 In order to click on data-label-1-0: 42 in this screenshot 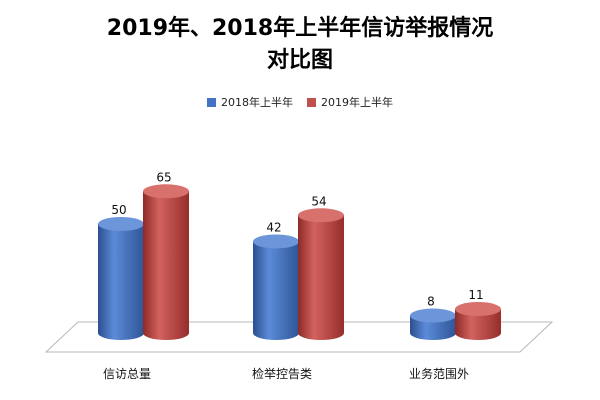, I will do `click(273, 227)`.